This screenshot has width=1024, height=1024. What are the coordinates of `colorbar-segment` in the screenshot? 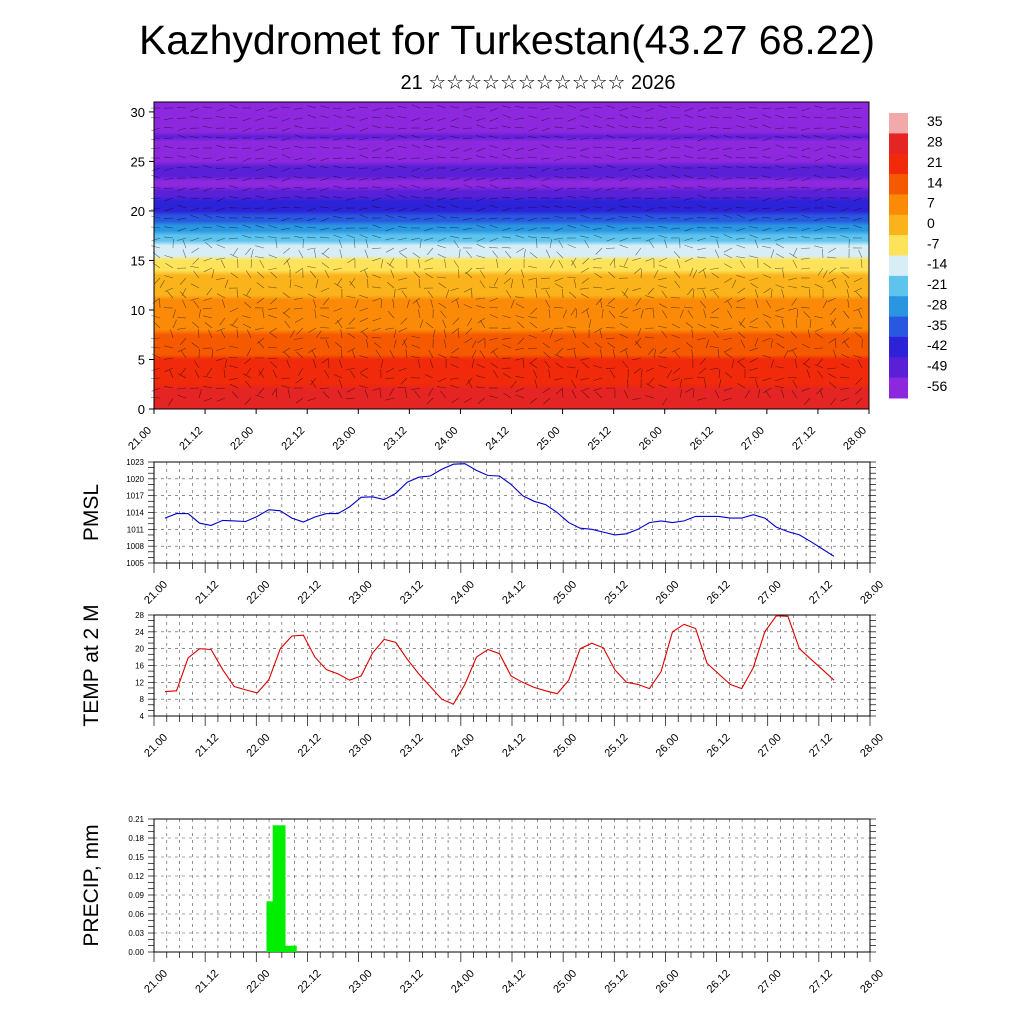 It's located at (898, 184).